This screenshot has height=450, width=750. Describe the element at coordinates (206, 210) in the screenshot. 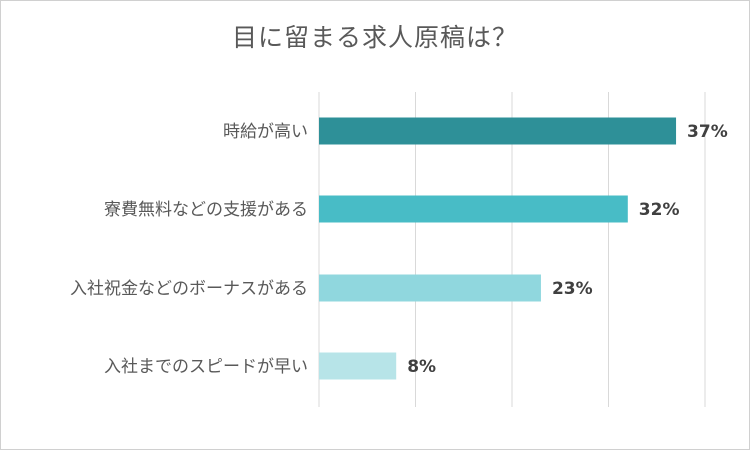

I see `category-label: 寮費無料などの支援がある` at that location.